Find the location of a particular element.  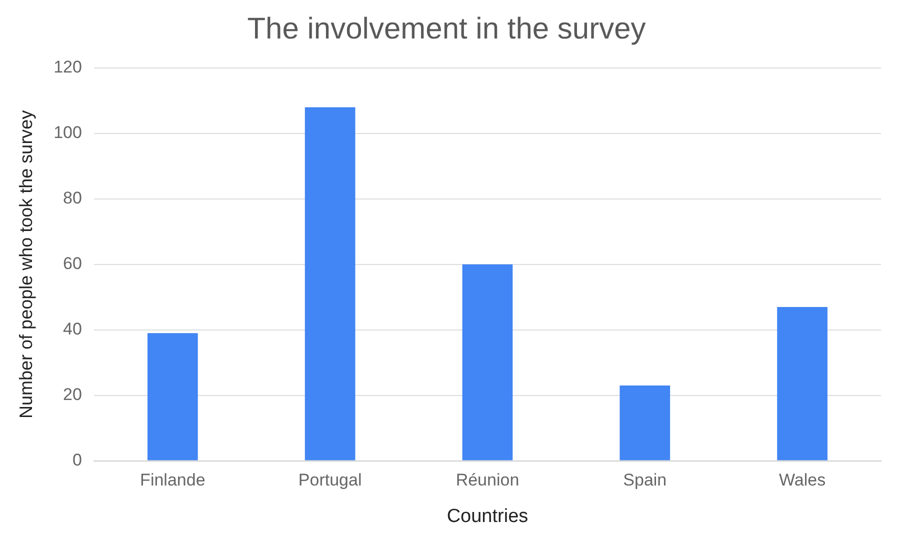

y-tick-label: 80 is located at coordinates (72, 198).